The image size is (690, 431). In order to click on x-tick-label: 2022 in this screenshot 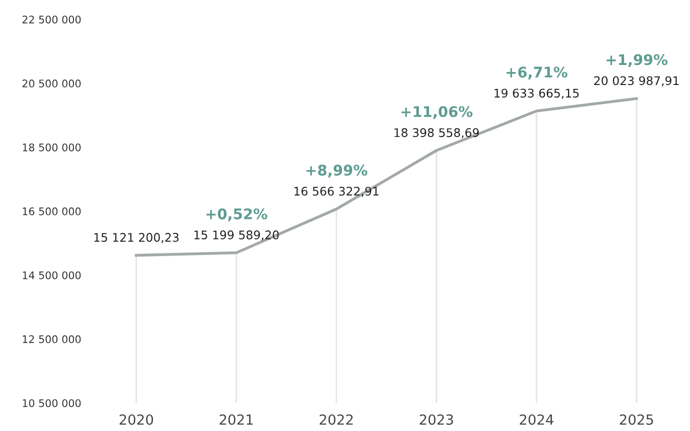, I will do `click(336, 419)`.